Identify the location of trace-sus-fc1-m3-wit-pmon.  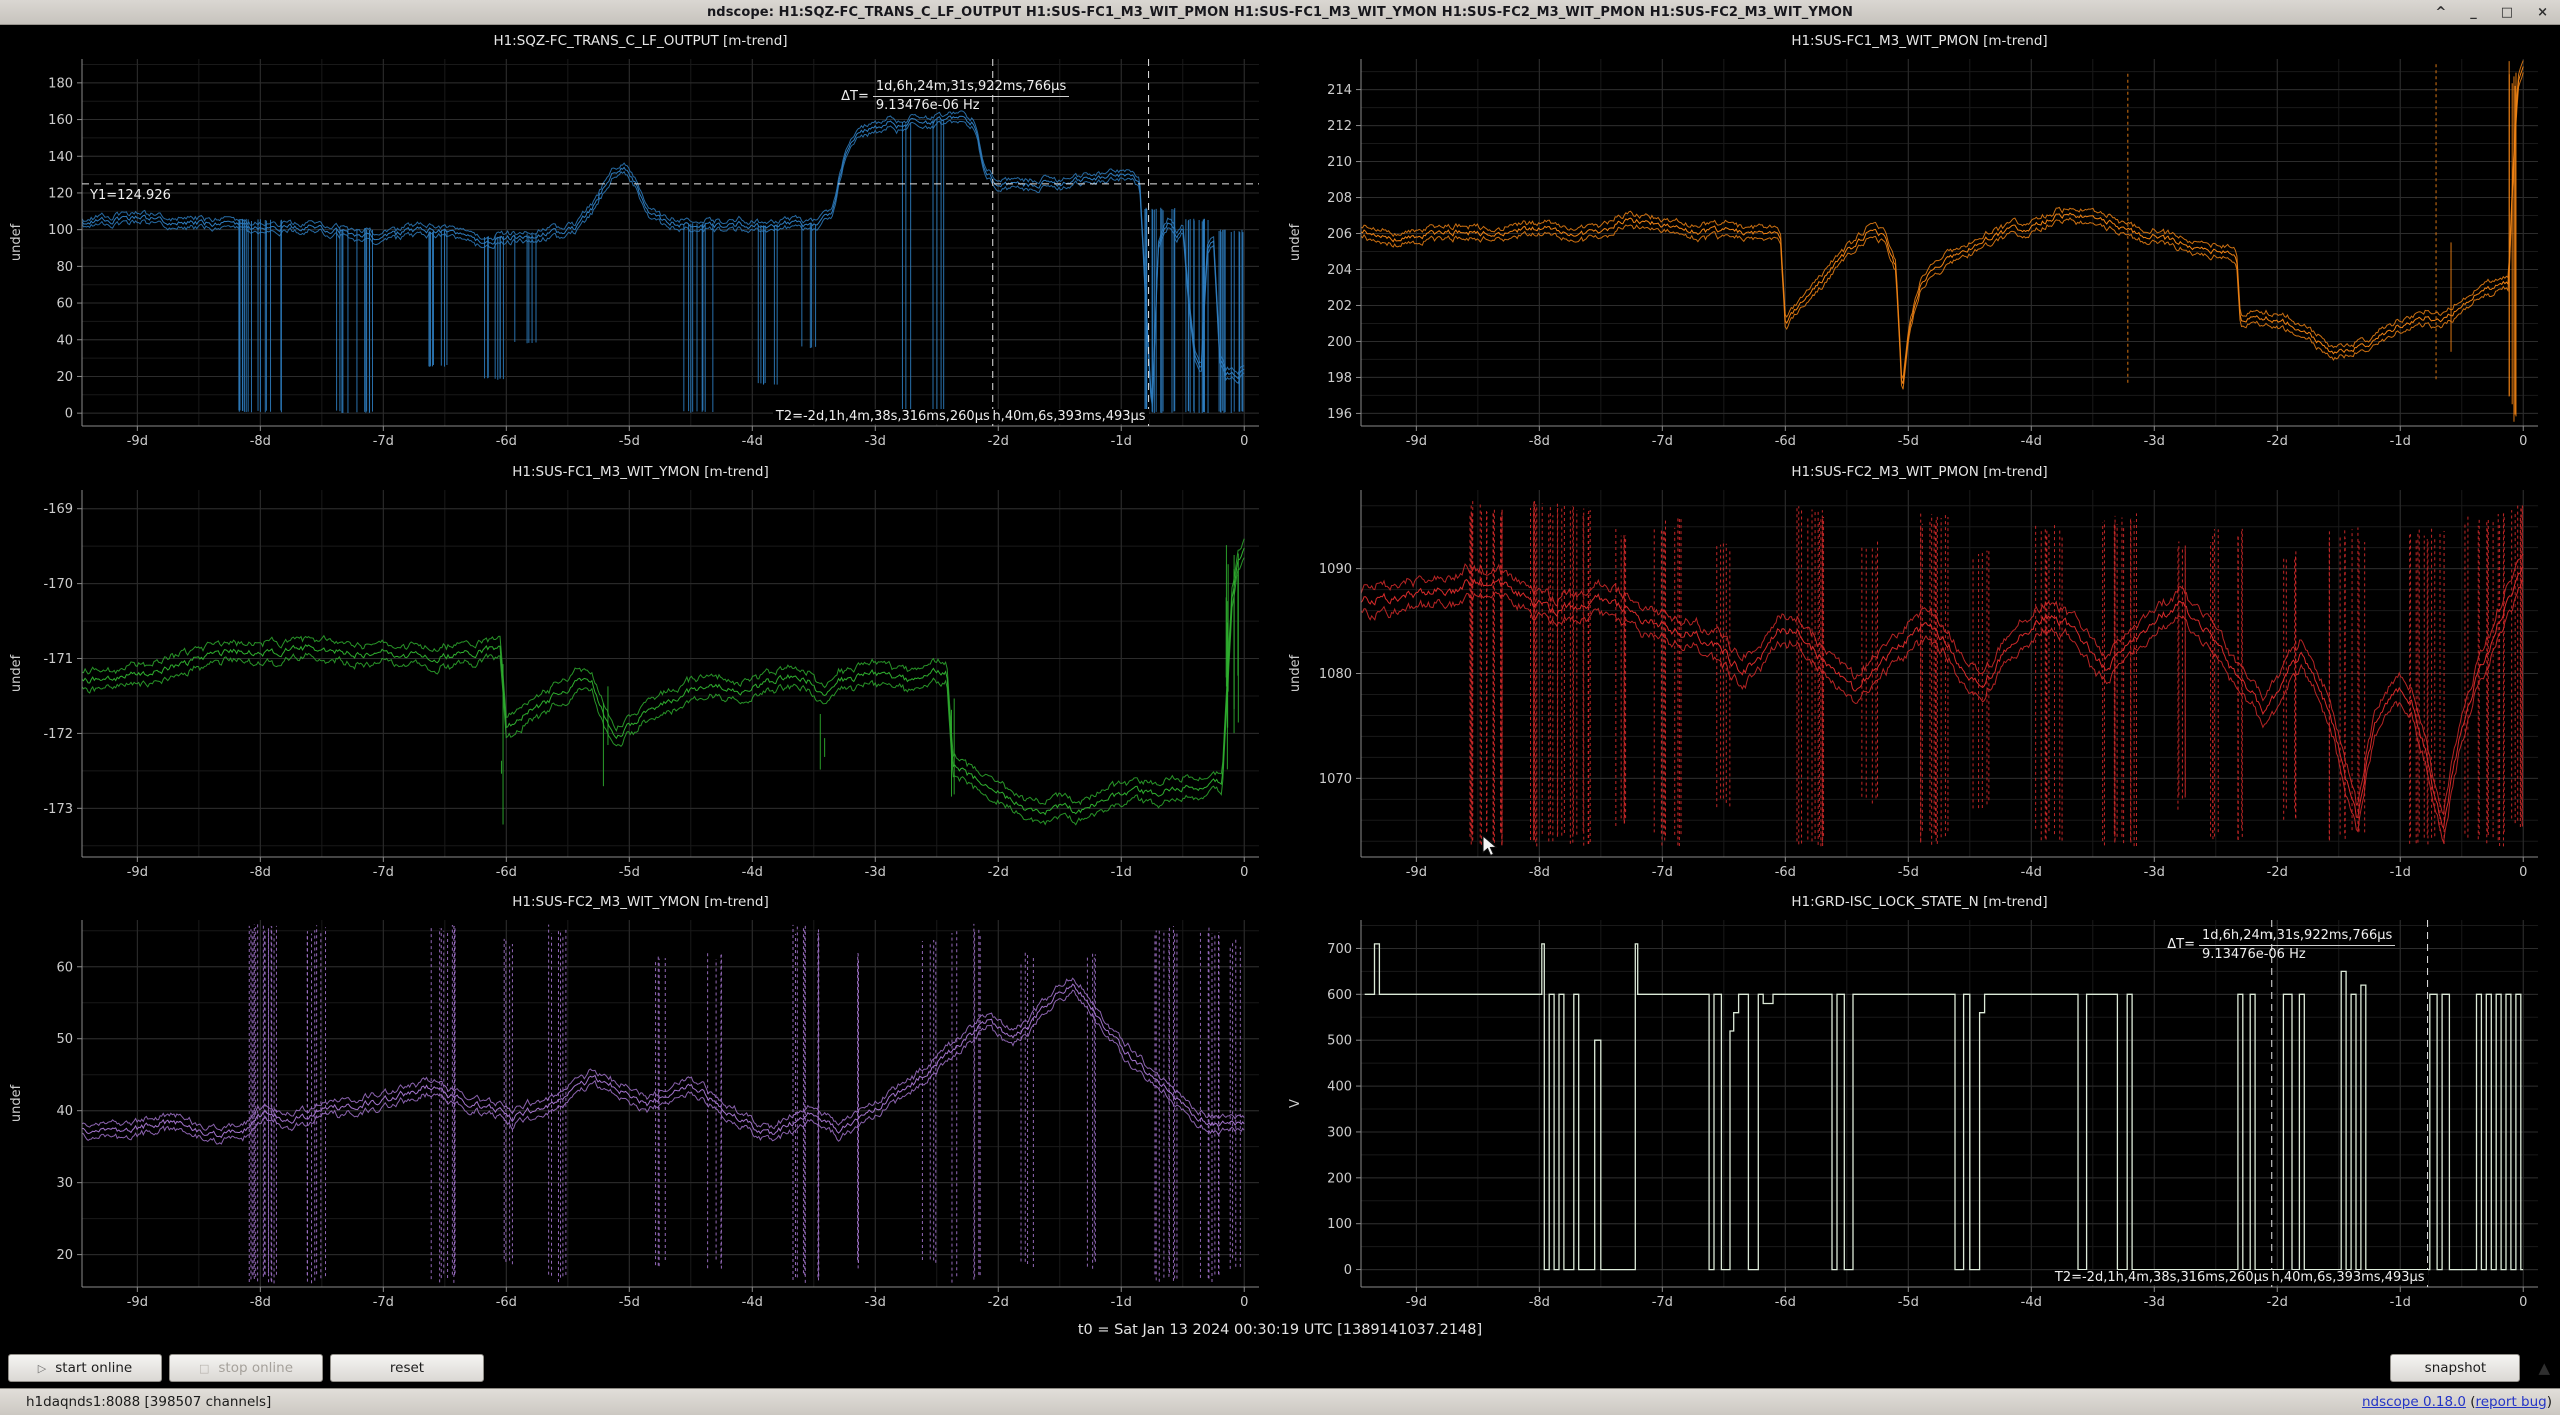
(1942, 241).